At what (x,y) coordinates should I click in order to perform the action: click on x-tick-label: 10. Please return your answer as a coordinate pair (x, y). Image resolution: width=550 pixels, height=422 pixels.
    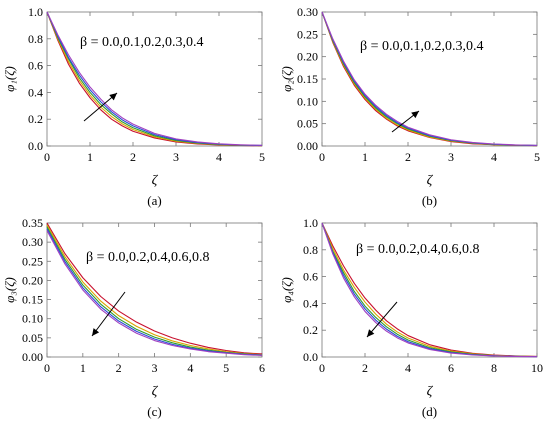
    Looking at the image, I should click on (537, 368).